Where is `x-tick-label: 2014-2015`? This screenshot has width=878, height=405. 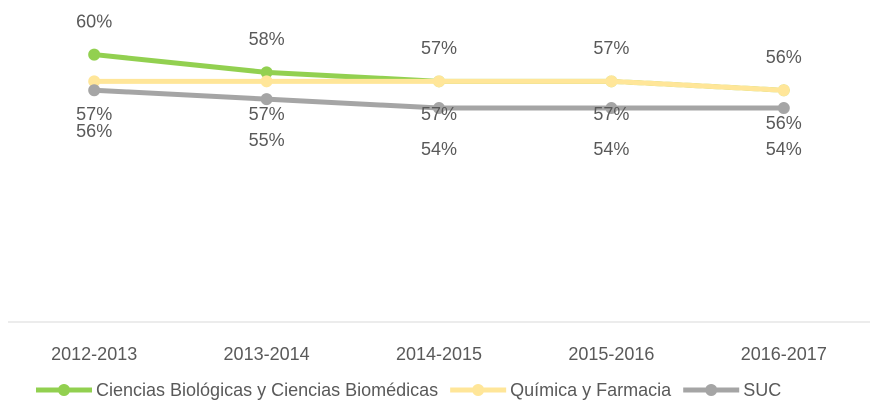 x-tick-label: 2014-2015 is located at coordinates (439, 354).